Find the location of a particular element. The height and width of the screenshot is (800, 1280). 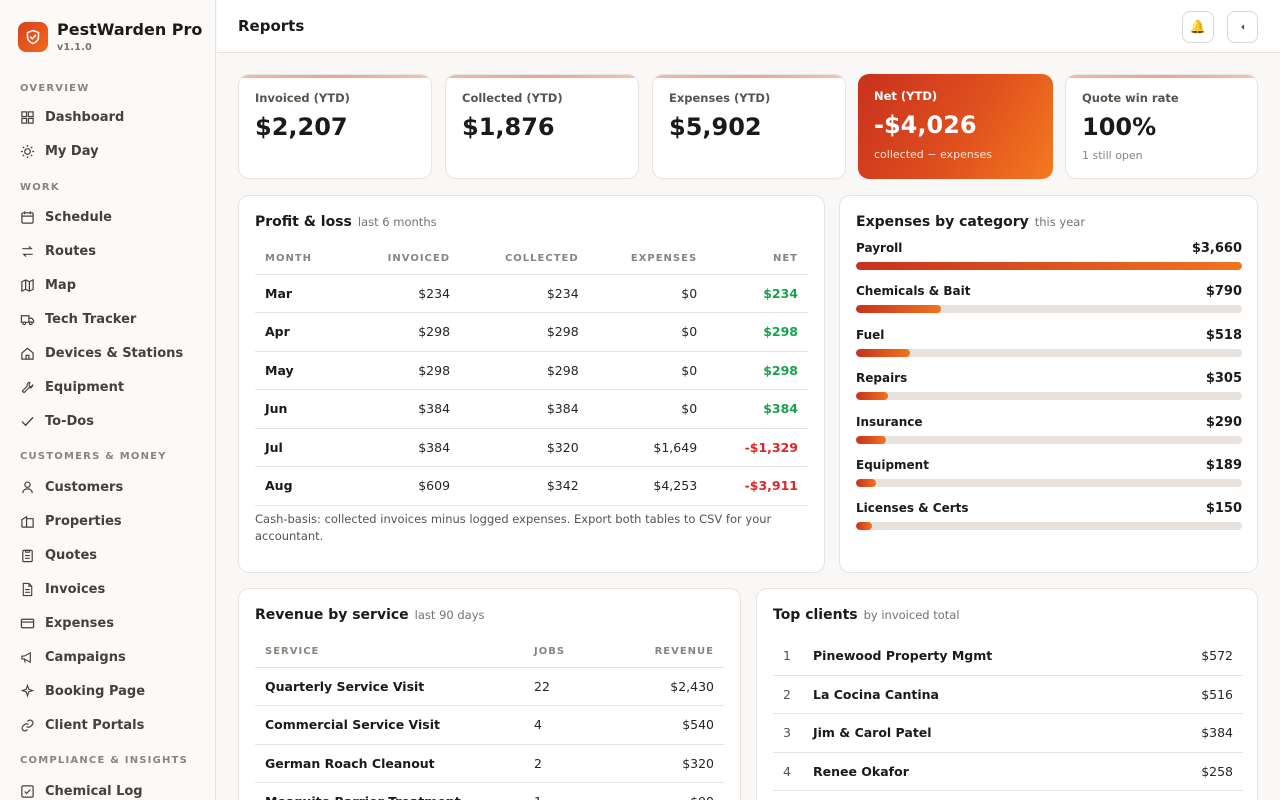

col-invoiced: INVOICED is located at coordinates (403, 259).